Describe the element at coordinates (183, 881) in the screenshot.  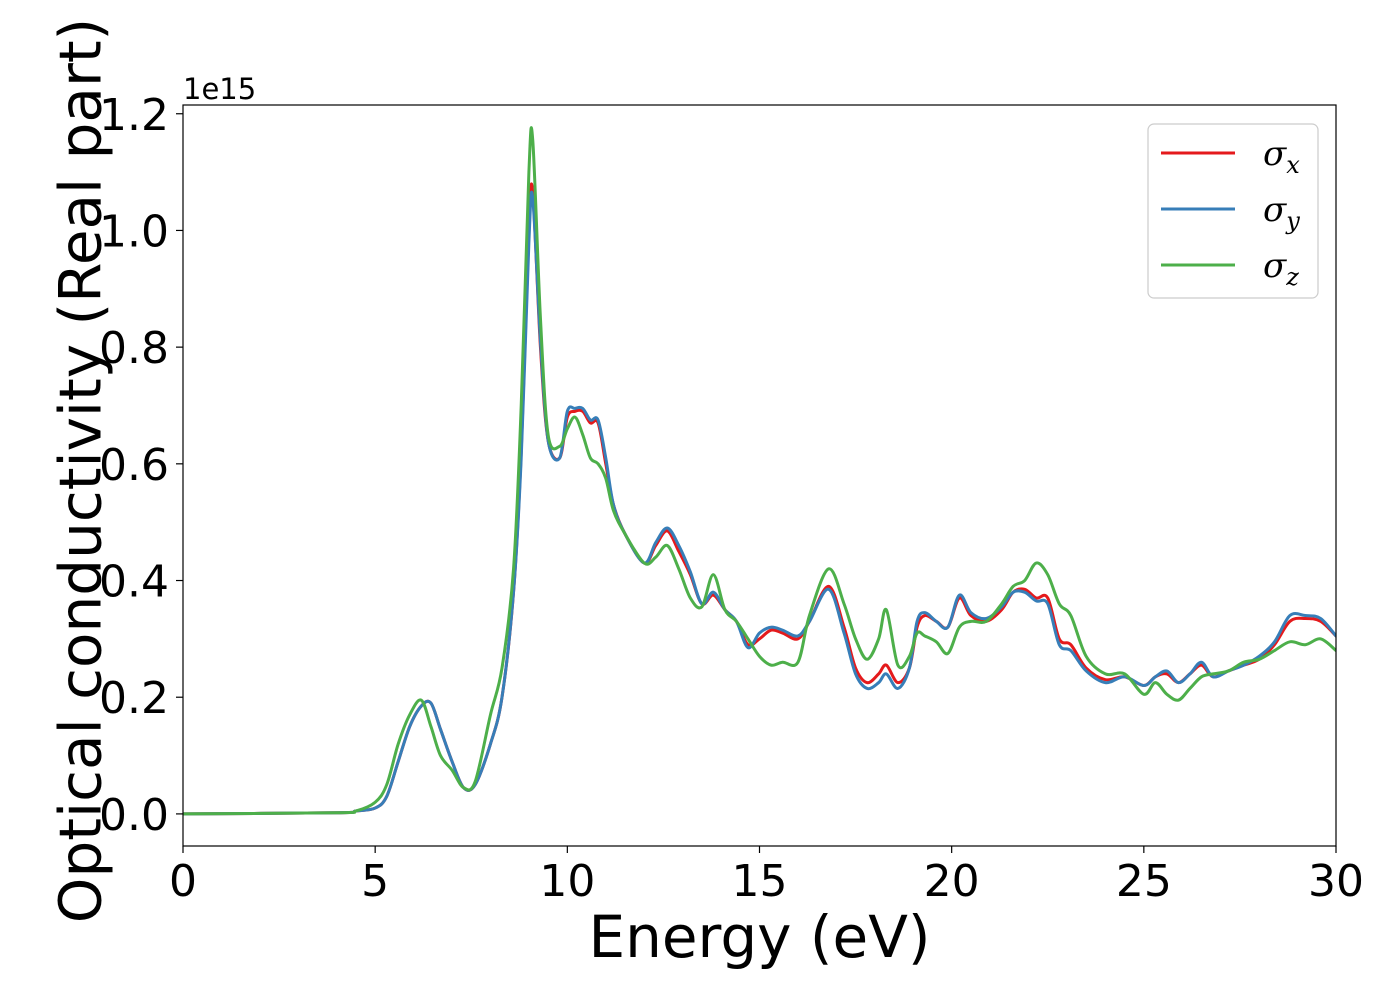
I see `x-tick-label: 0` at that location.